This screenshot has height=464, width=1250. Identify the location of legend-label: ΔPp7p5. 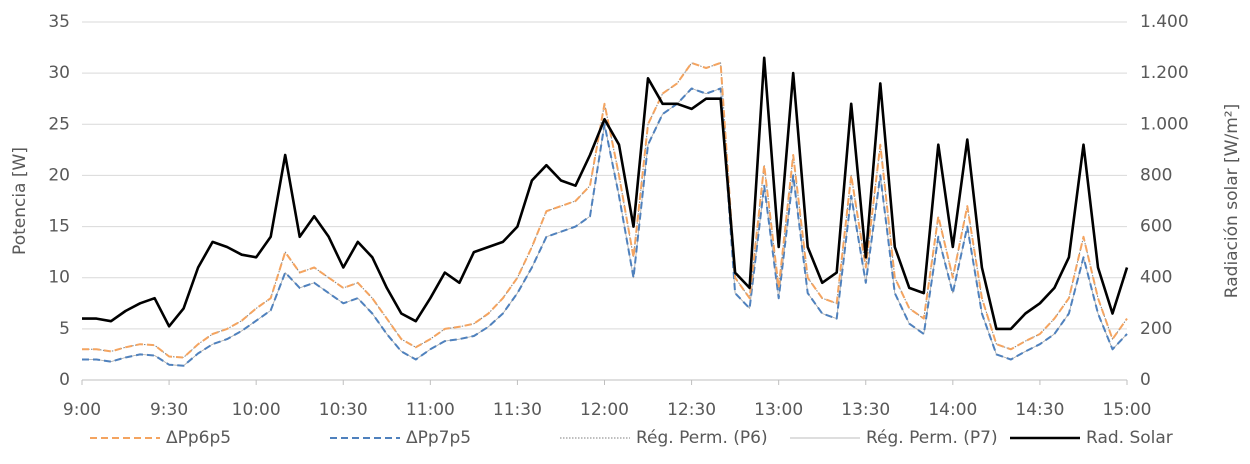
(438, 438).